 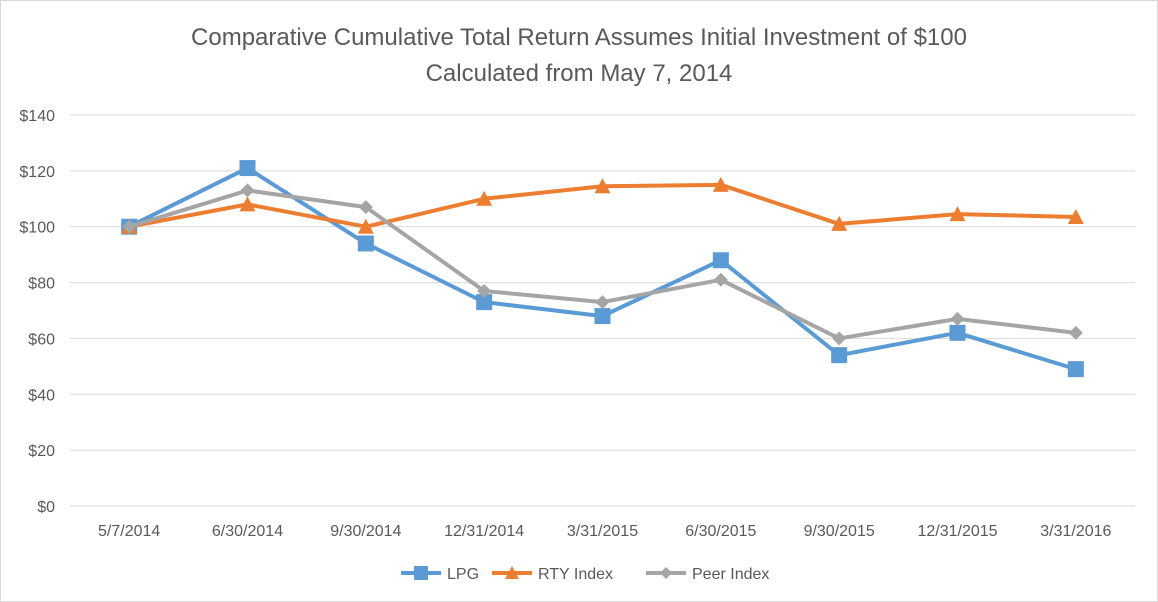 I want to click on y-tick-label: $0, so click(x=46, y=507).